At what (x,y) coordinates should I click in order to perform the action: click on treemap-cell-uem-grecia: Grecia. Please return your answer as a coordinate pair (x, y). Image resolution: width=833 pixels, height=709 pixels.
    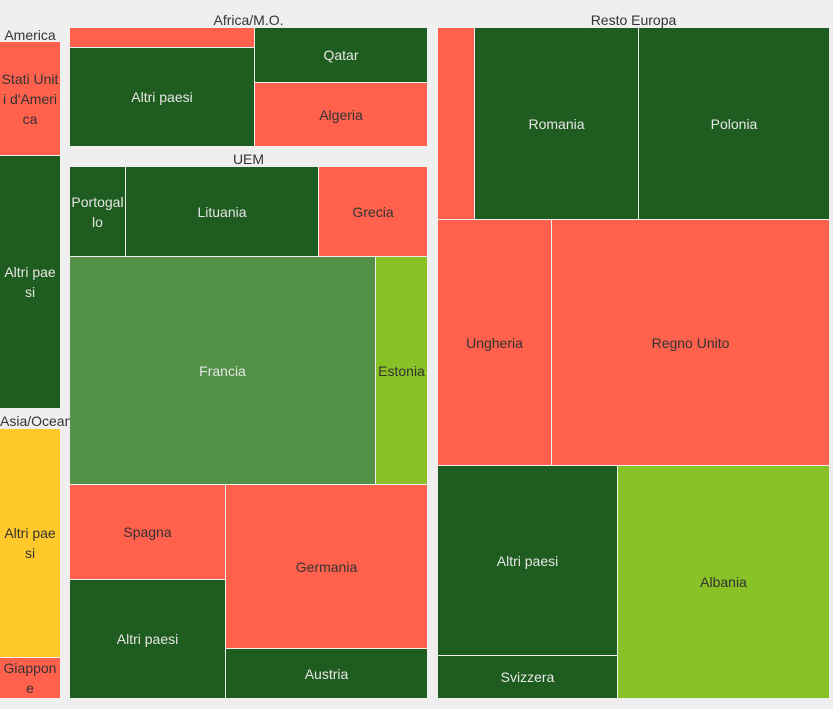
    Looking at the image, I should click on (373, 211).